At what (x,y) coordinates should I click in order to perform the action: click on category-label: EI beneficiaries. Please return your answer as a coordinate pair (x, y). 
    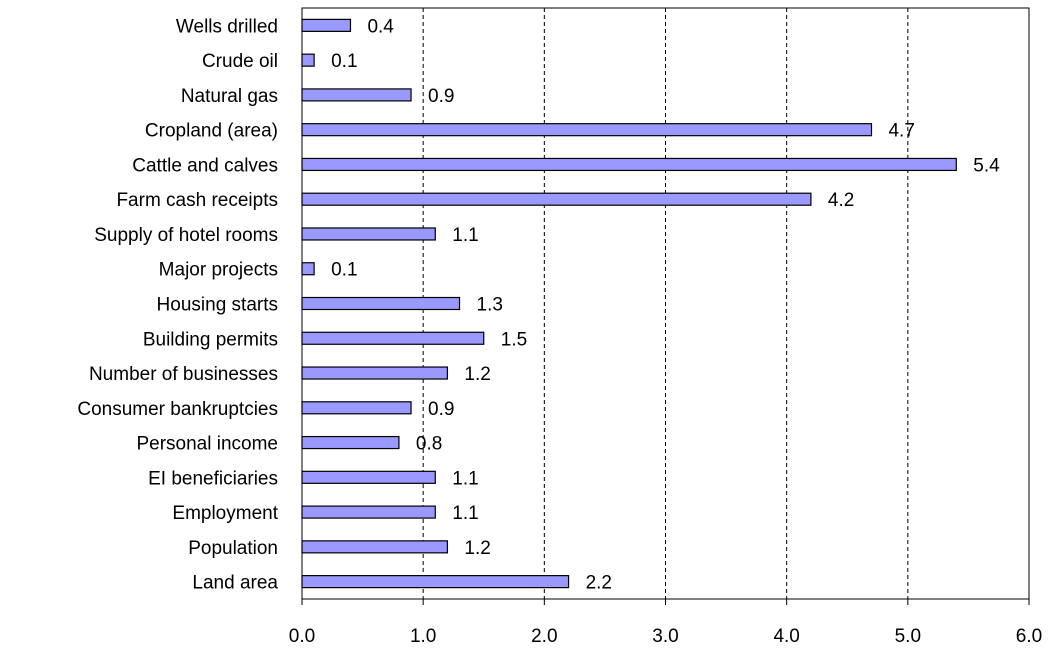
    Looking at the image, I should click on (213, 478).